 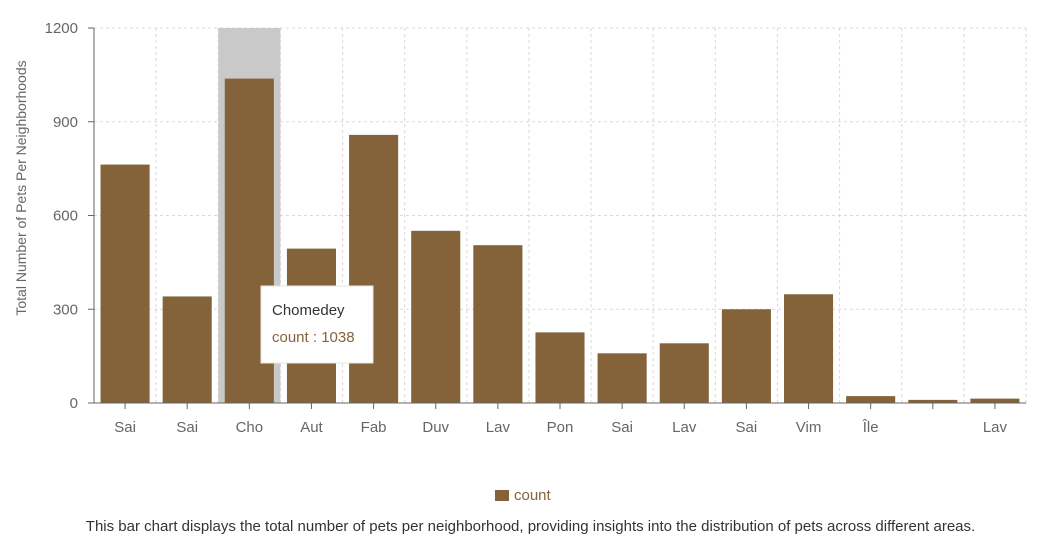 What do you see at coordinates (435, 427) in the screenshot?
I see `x-tick-label: Duv` at bounding box center [435, 427].